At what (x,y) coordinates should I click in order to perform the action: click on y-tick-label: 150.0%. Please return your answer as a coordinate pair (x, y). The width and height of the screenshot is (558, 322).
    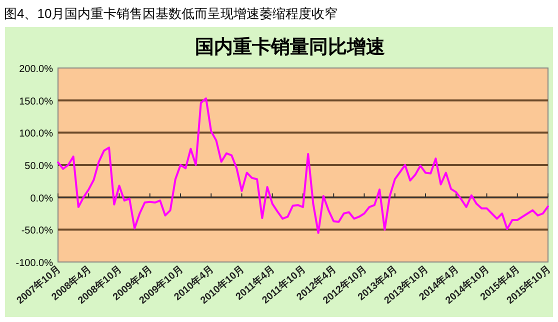
    Looking at the image, I should click on (36, 102).